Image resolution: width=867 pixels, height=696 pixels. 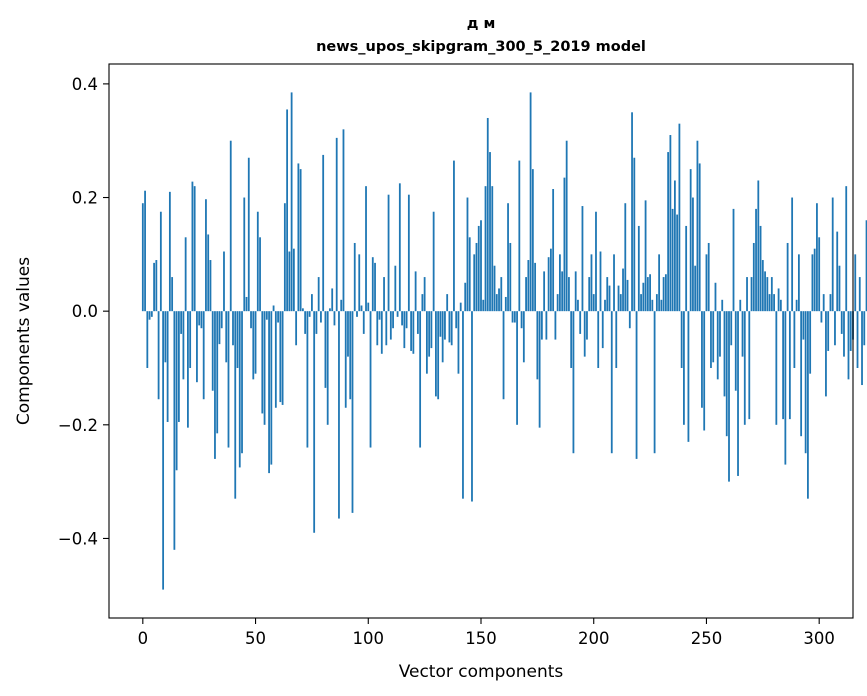 What do you see at coordinates (369, 638) in the screenshot?
I see `x-tick-label: 100` at bounding box center [369, 638].